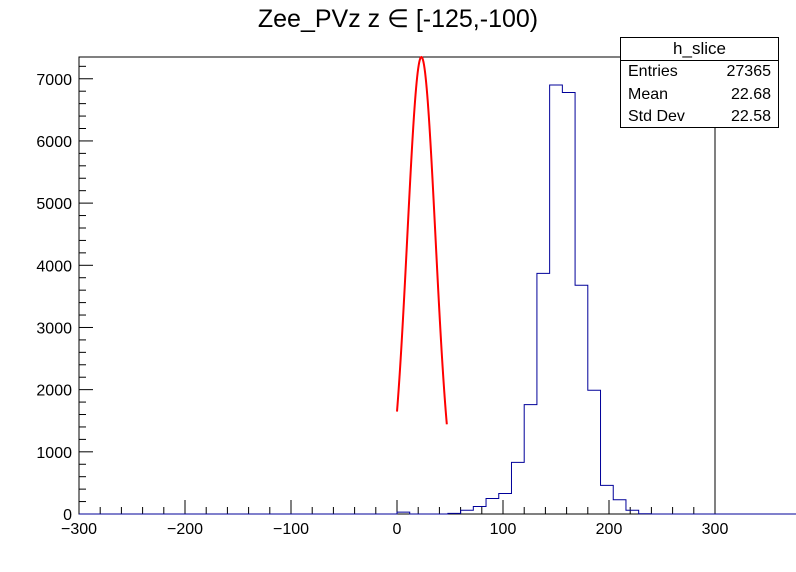 This screenshot has width=796, height=572. What do you see at coordinates (67, 515) in the screenshot?
I see `y-tick-label: 0` at bounding box center [67, 515].